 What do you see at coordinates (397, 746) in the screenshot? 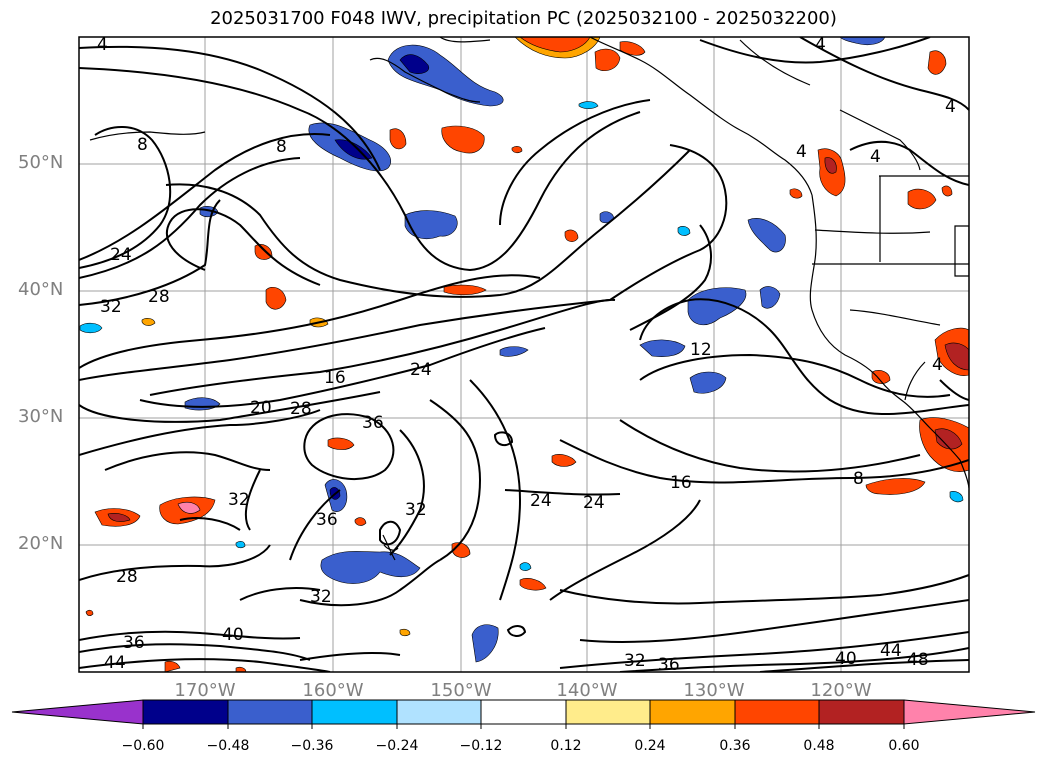
I see `colorbar-tick-label: −0.24` at bounding box center [397, 746].